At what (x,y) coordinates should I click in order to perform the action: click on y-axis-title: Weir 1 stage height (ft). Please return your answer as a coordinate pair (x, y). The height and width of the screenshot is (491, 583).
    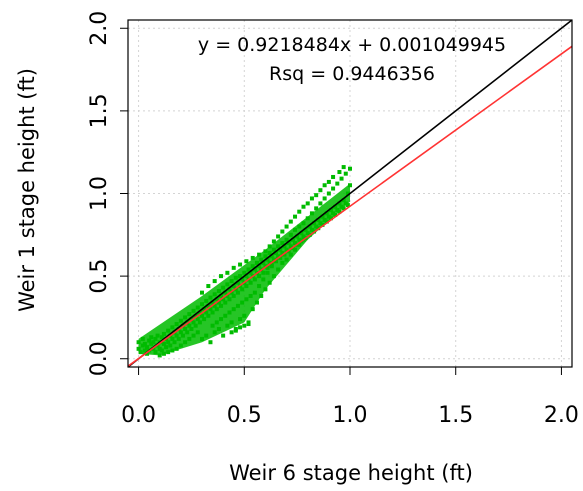
    Looking at the image, I should click on (27, 190).